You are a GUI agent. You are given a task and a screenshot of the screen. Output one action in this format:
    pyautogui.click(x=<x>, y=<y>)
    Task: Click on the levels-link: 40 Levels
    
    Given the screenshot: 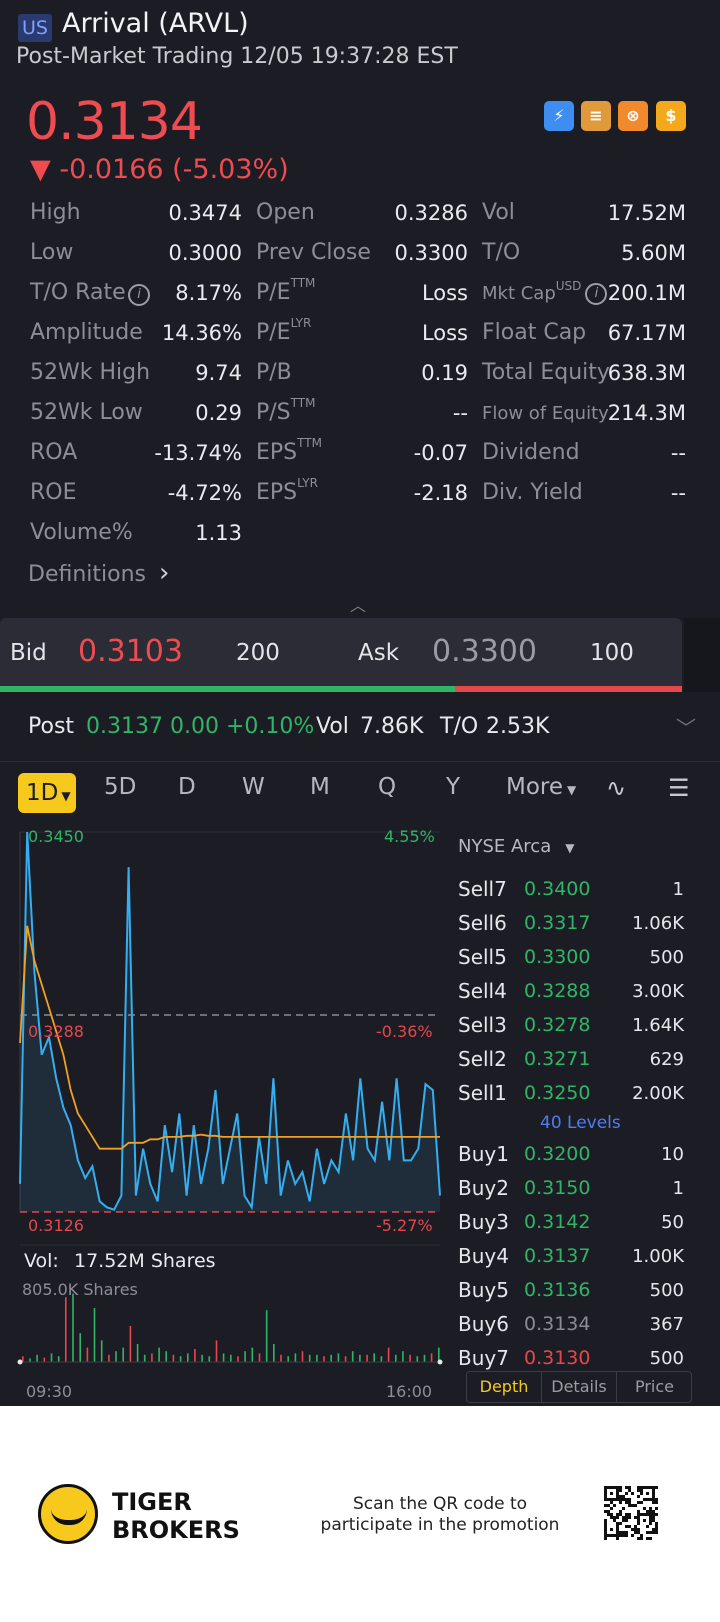 What is the action you would take?
    pyautogui.click(x=580, y=1123)
    